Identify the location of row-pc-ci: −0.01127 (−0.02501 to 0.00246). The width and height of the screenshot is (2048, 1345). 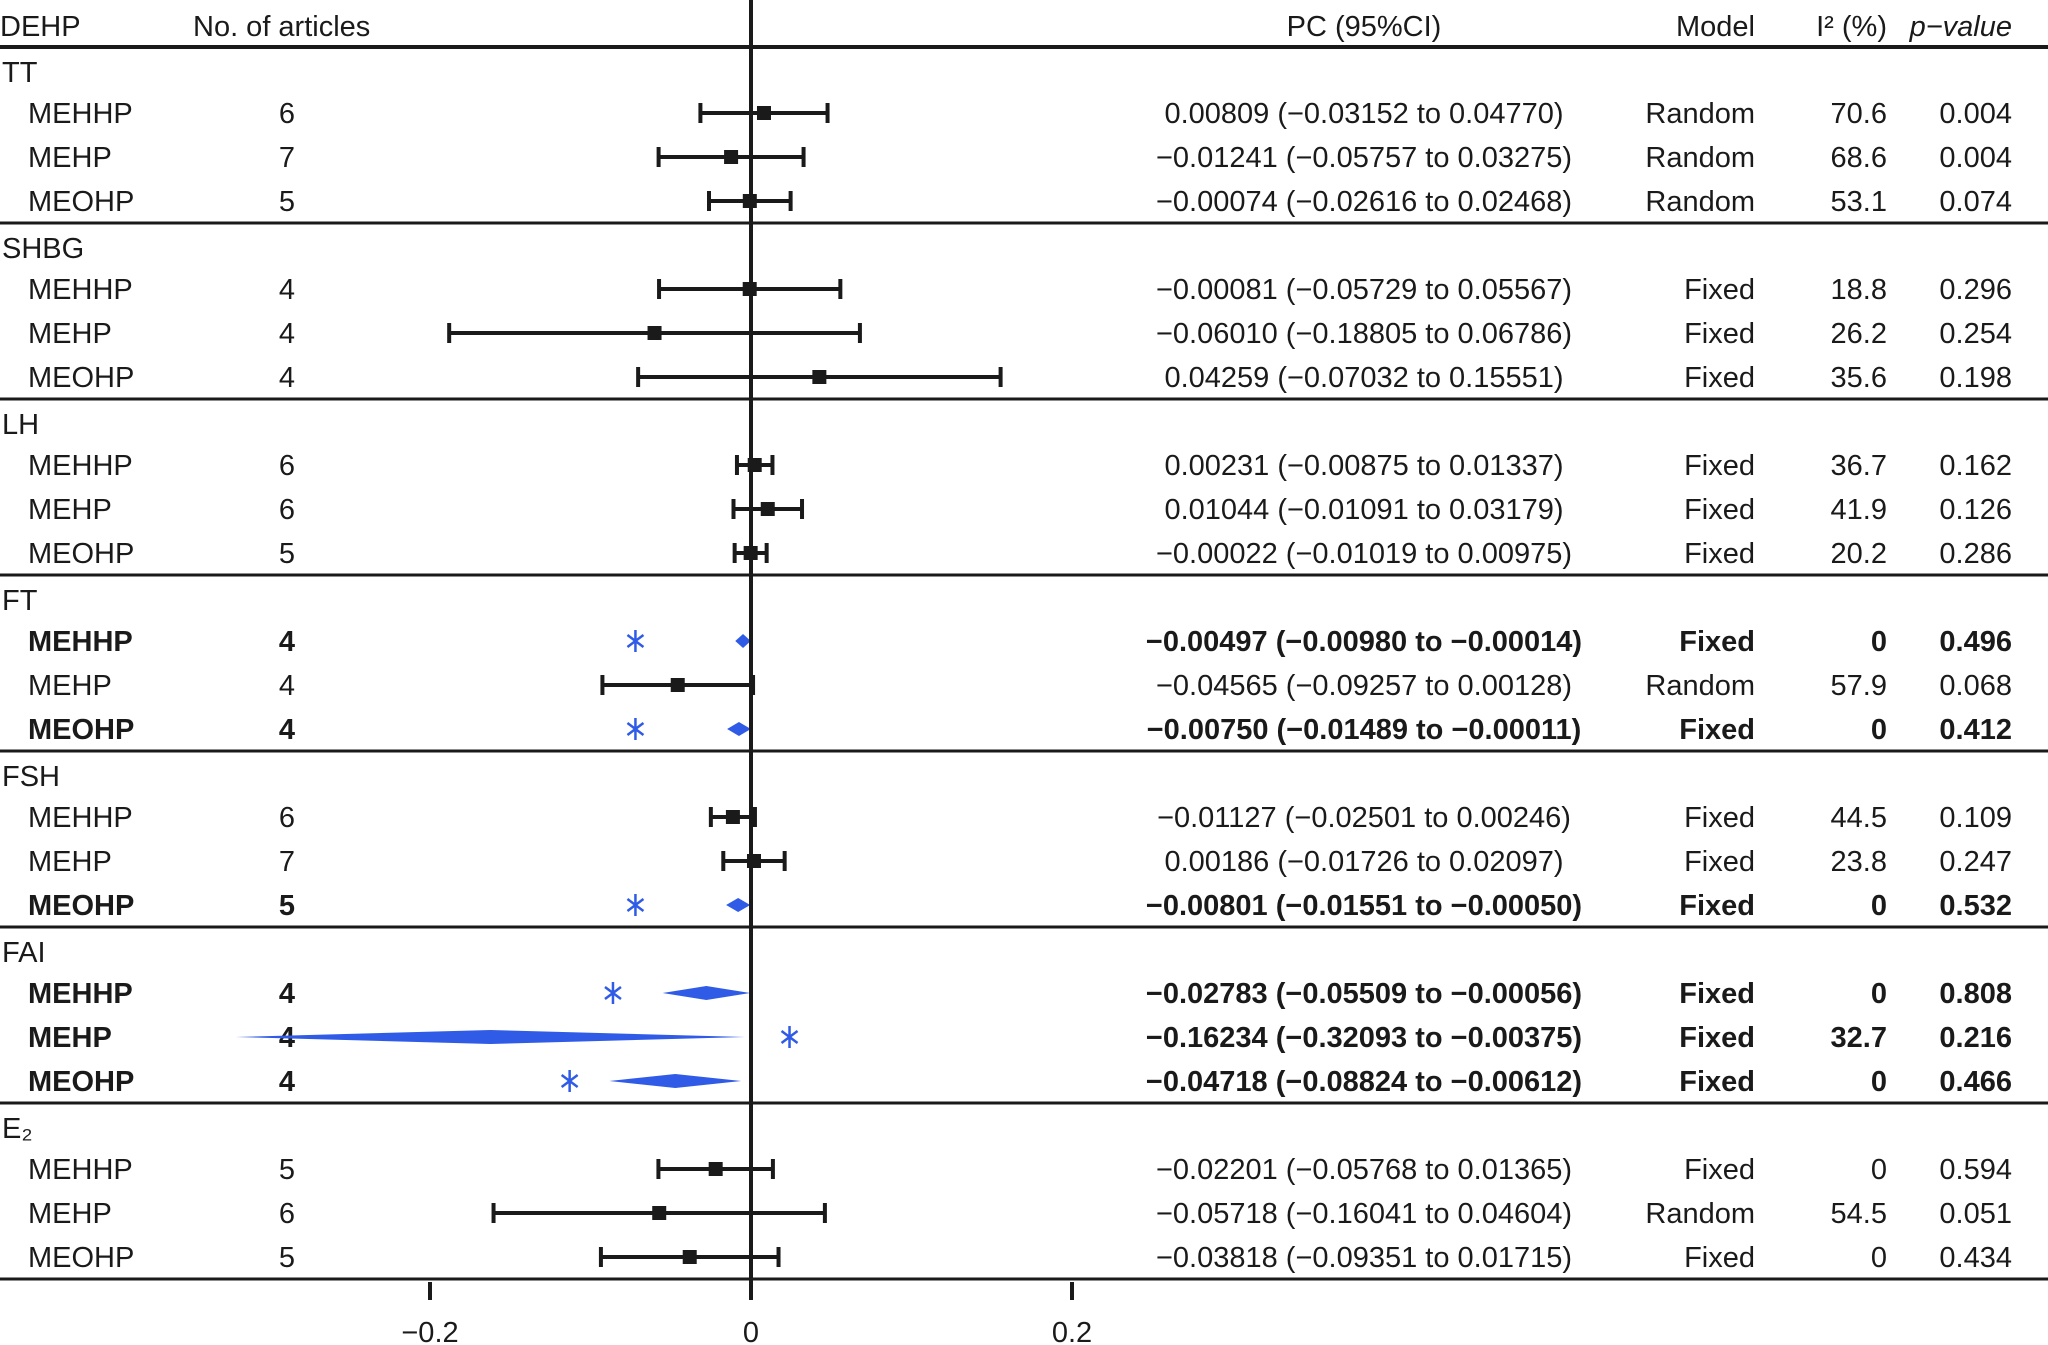
(1364, 818).